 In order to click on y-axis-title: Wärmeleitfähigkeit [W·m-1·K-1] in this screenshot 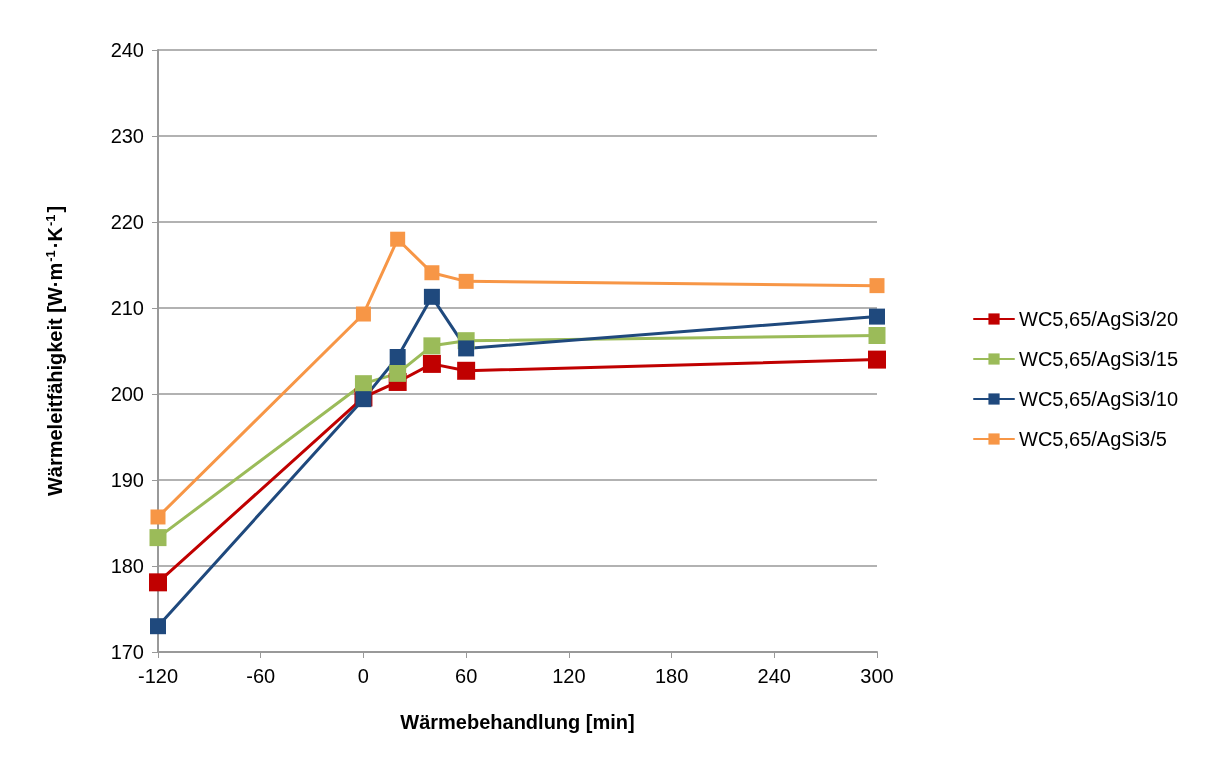, I will do `click(54, 351)`.